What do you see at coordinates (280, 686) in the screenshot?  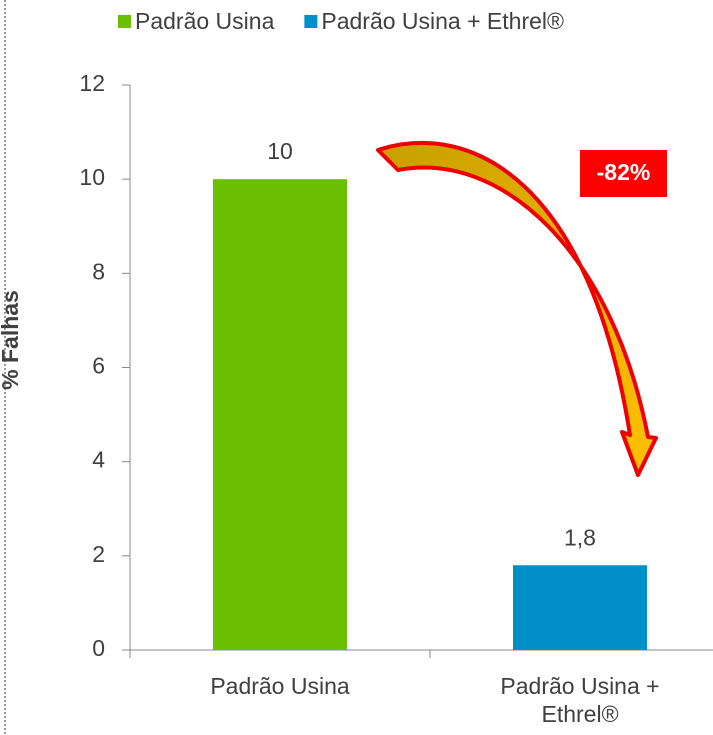 I see `x-tick-label: Padrão Usina` at bounding box center [280, 686].